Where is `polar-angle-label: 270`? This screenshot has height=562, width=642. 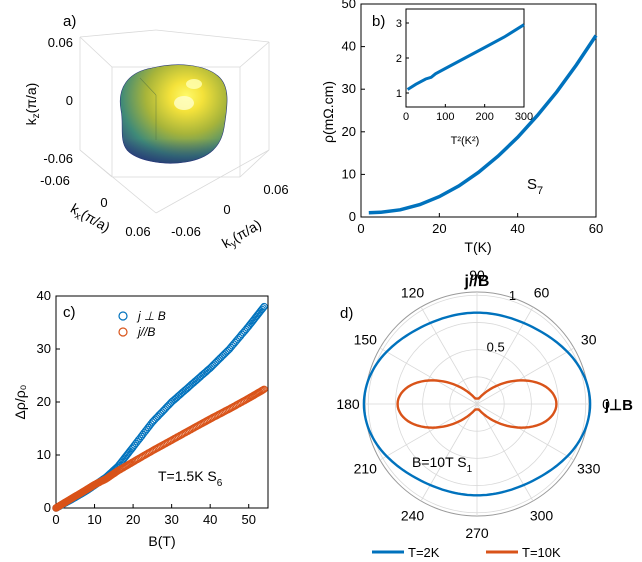 polar-angle-label: 270 is located at coordinates (477, 533).